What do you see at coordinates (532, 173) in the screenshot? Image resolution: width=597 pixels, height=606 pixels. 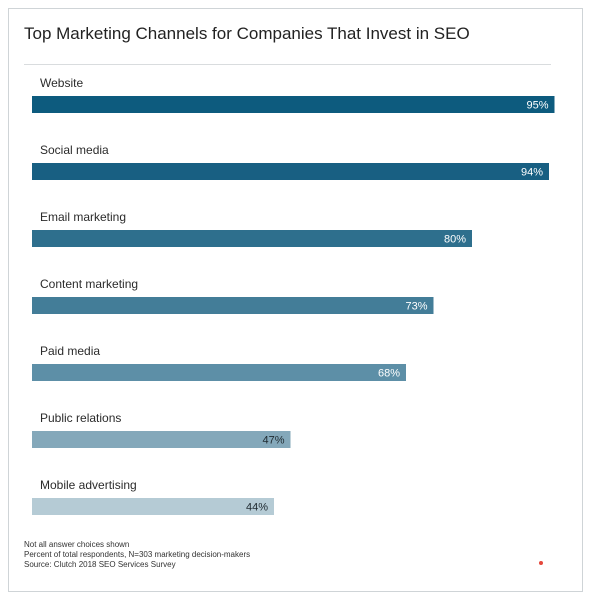 I see `value-label: 94%` at bounding box center [532, 173].